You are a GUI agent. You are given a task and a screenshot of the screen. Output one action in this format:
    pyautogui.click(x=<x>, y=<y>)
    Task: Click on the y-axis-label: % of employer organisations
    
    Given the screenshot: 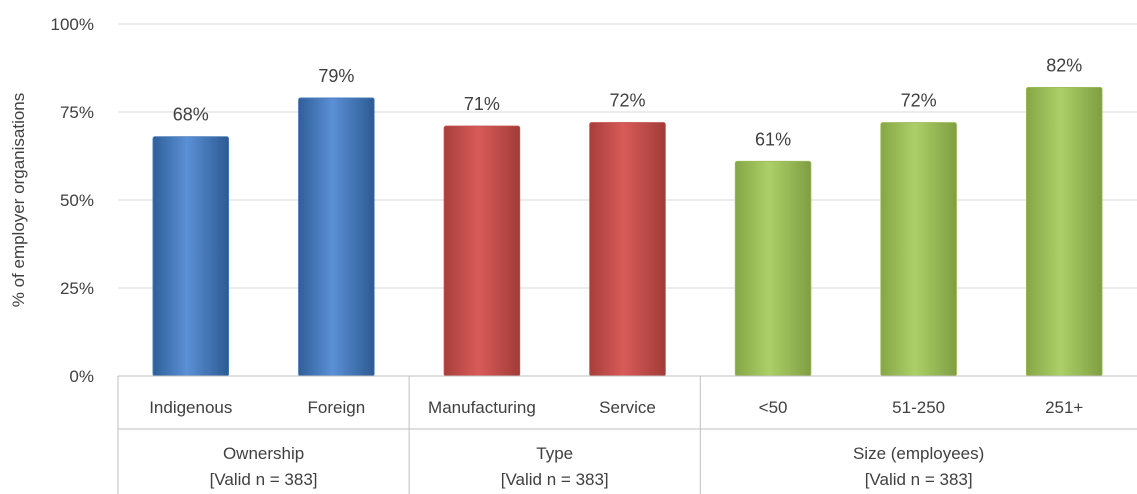 What is the action you would take?
    pyautogui.click(x=18, y=200)
    